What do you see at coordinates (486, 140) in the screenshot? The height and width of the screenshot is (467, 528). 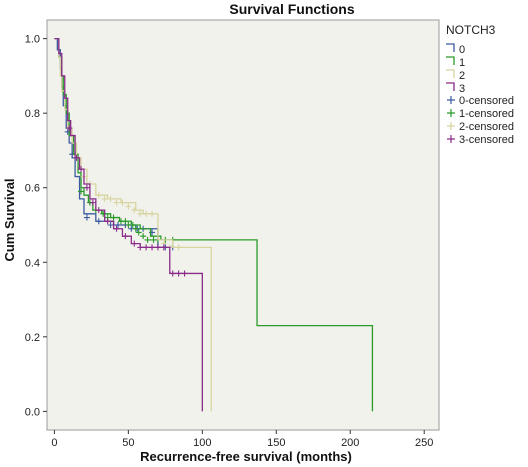 I see `legend-censor-label-3: 3-censored` at bounding box center [486, 140].